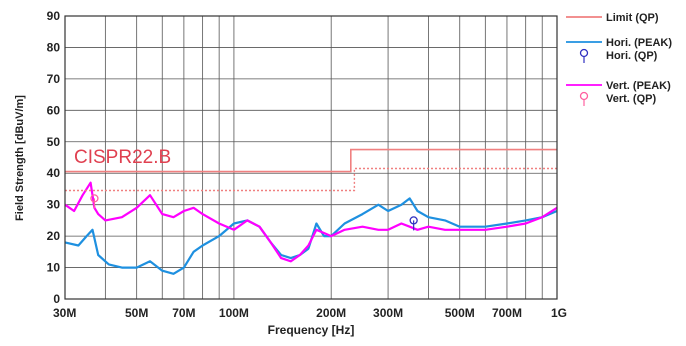  What do you see at coordinates (507, 313) in the screenshot?
I see `x-tick-label: 700M` at bounding box center [507, 313].